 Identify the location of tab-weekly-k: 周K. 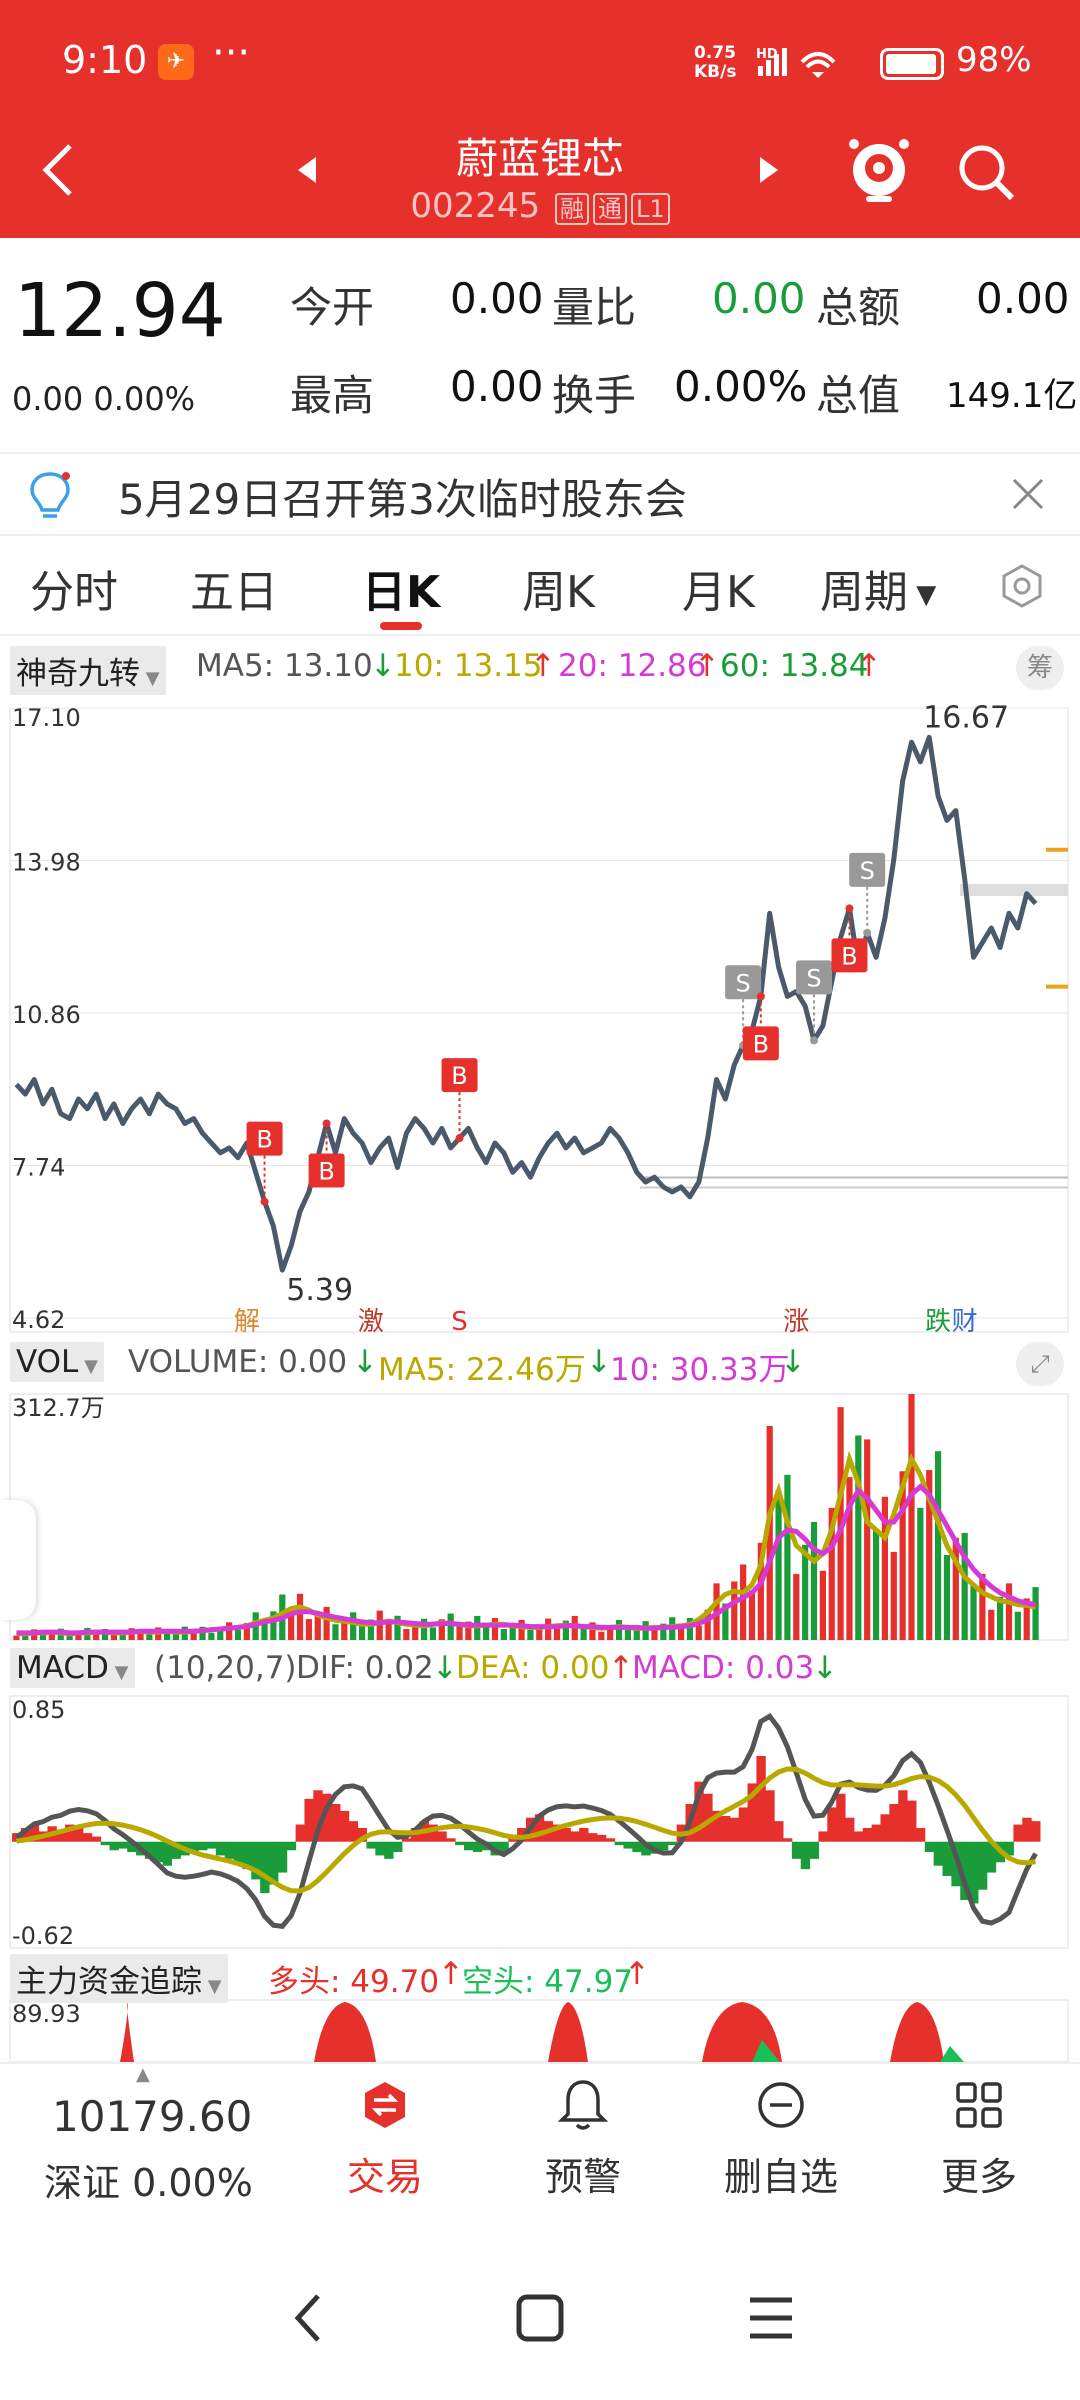
(558, 592).